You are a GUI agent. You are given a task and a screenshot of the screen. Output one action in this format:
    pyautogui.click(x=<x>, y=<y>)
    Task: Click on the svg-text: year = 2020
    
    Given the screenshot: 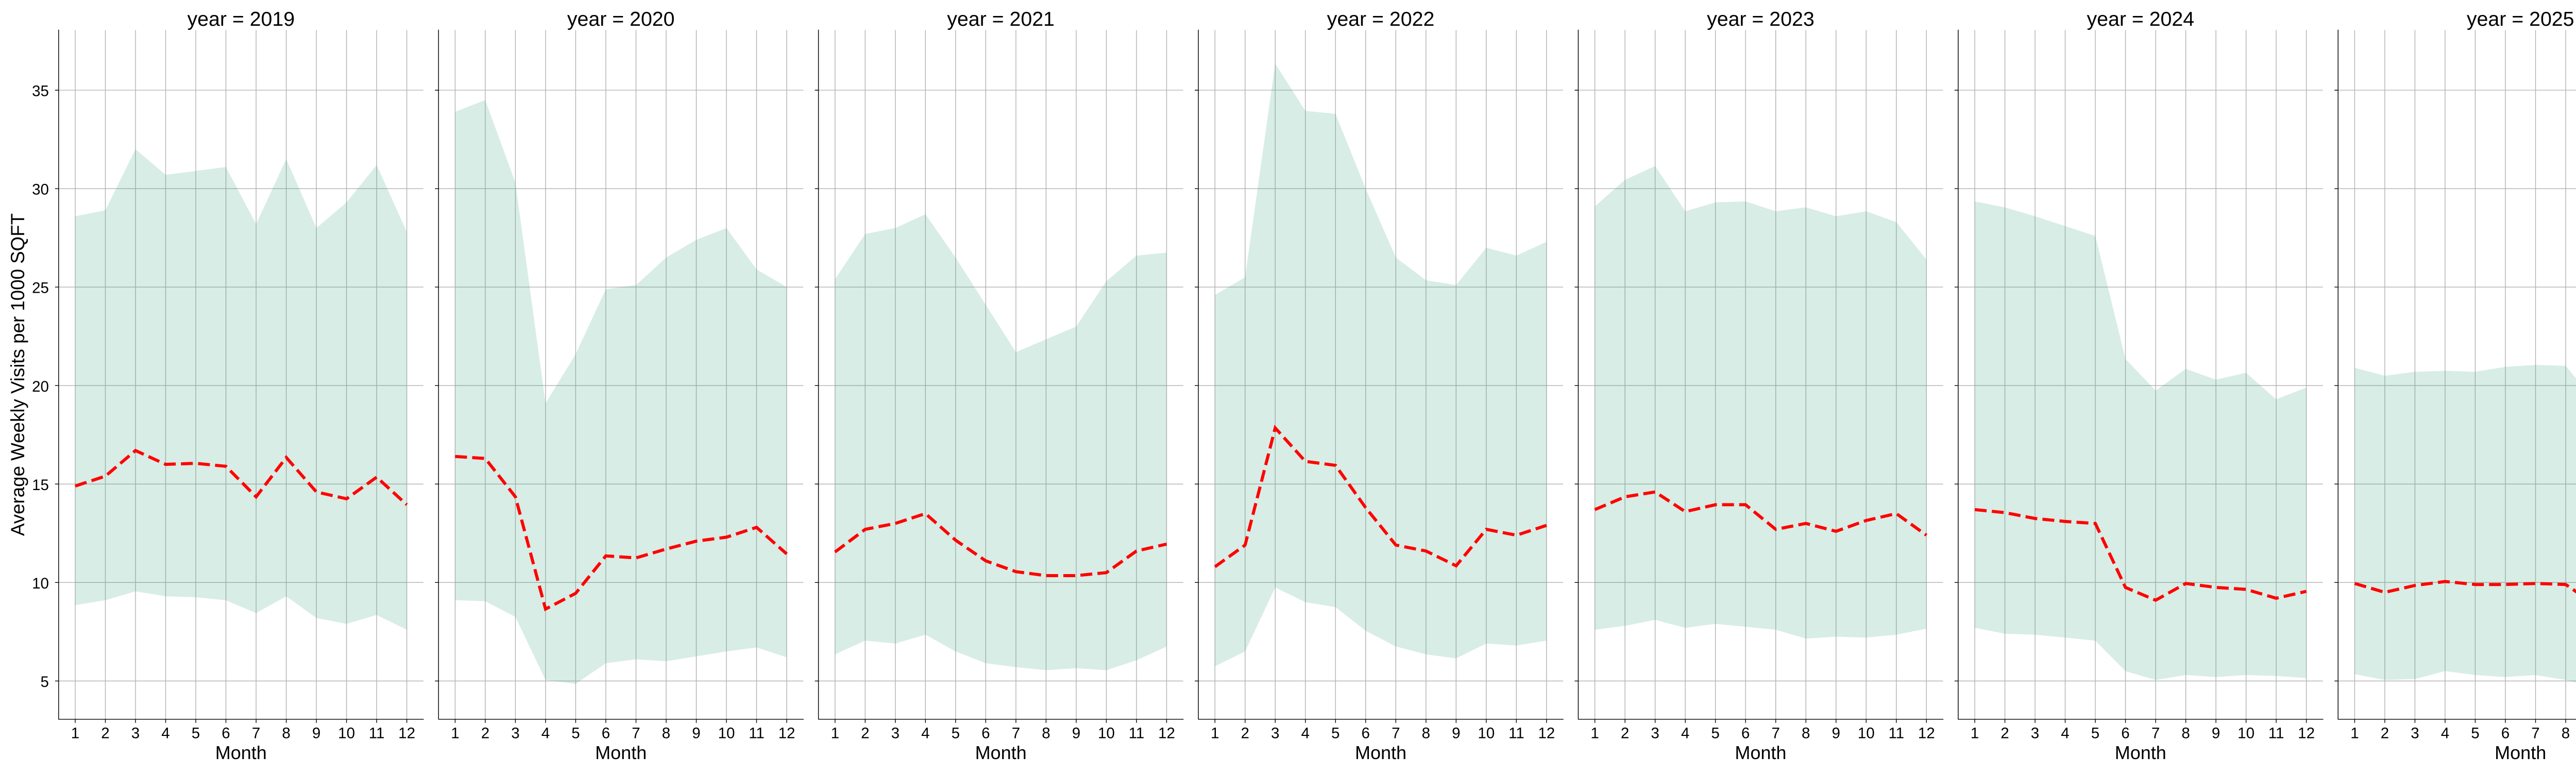 What is the action you would take?
    pyautogui.click(x=621, y=19)
    